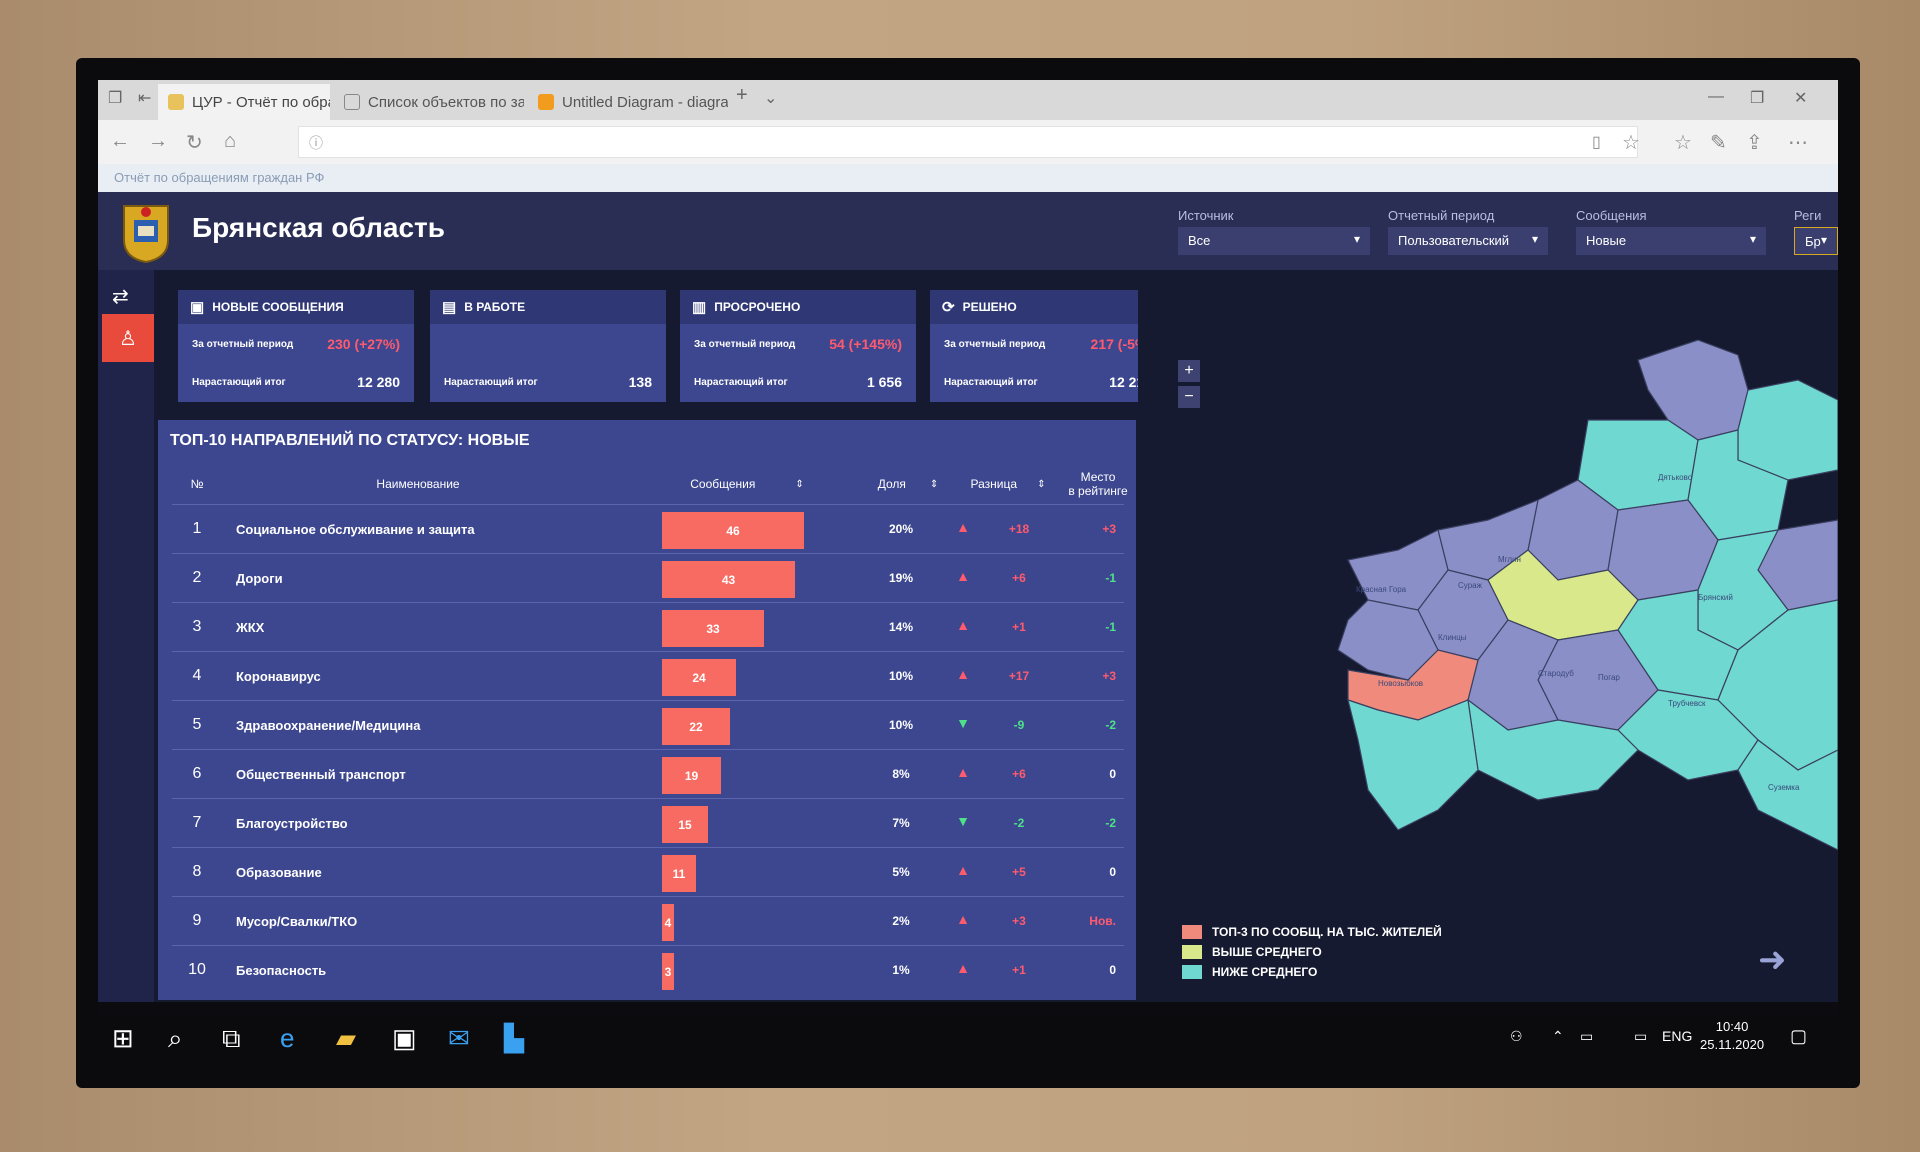  Describe the element at coordinates (230, 141) in the screenshot. I see `home-icon: ⌂` at that location.